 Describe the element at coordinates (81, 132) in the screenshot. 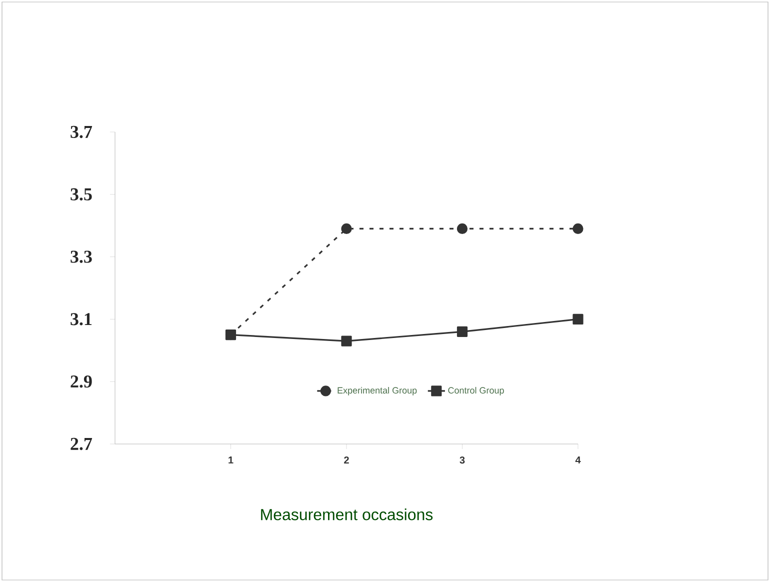

I see `y-tick-label: 3.7` at that location.